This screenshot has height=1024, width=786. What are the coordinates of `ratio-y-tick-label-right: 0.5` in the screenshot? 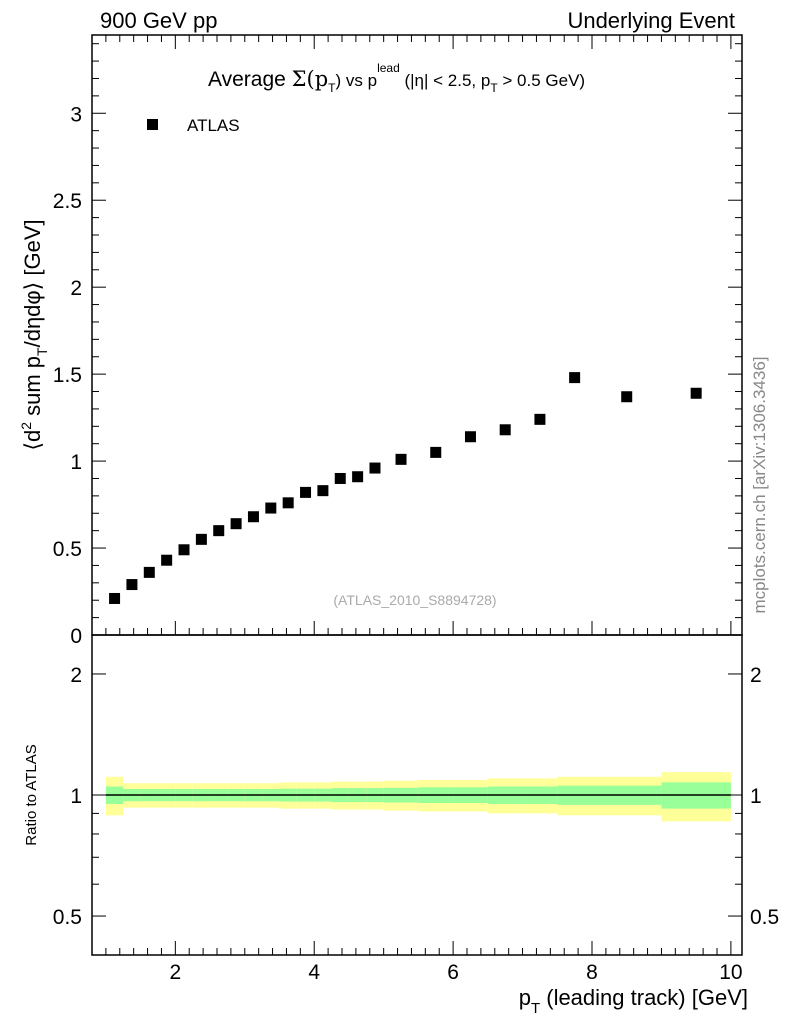 It's located at (764, 917).